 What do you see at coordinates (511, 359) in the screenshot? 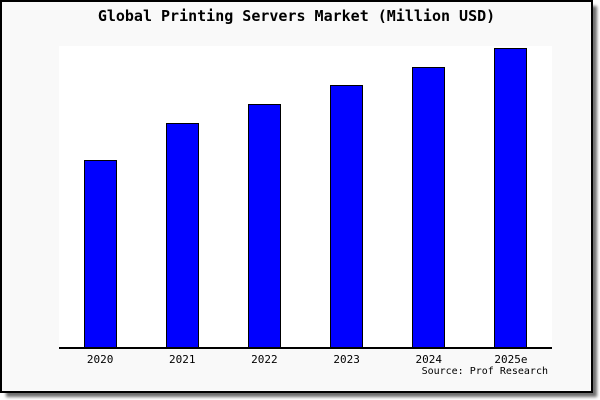
I see `x-tick-label-2025e: 2025e` at bounding box center [511, 359].